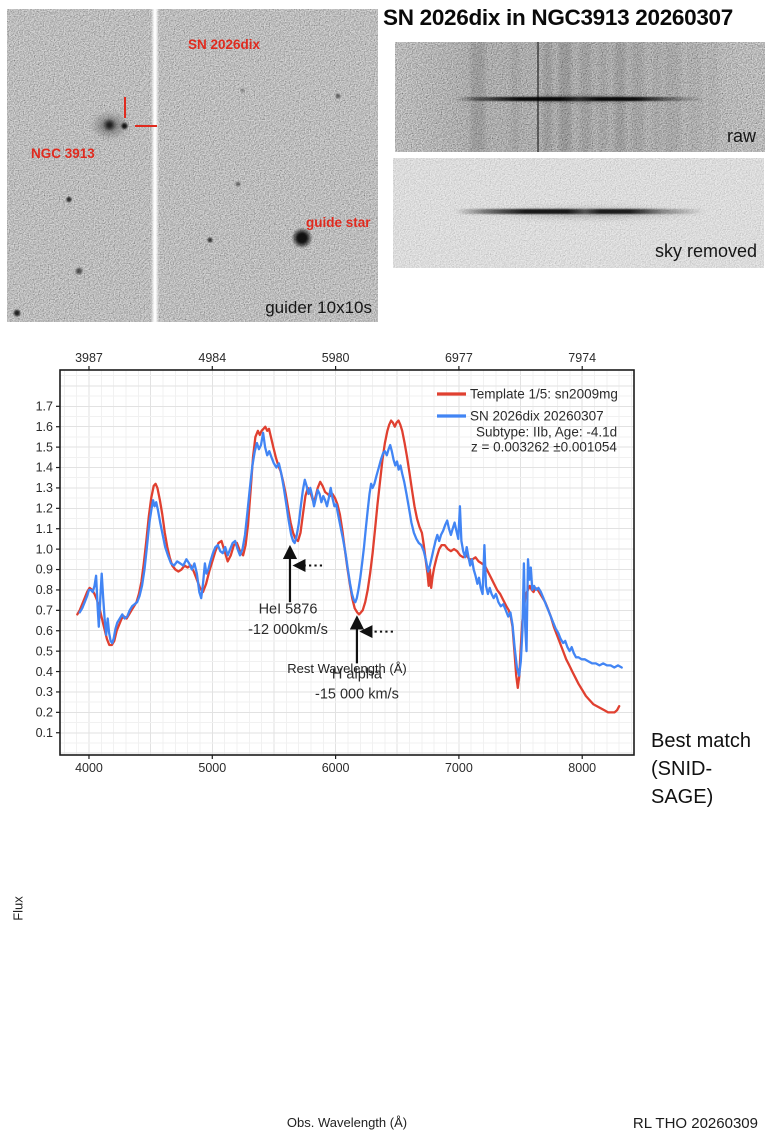 Image resolution: width=767 pixels, height=1132 pixels. What do you see at coordinates (89, 358) in the screenshot?
I see `svg-text: 3987` at bounding box center [89, 358].